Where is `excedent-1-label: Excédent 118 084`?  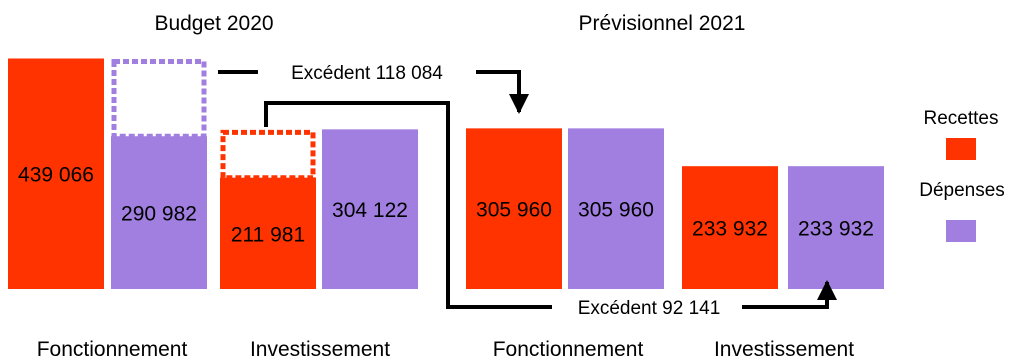 excedent-1-label: Excédent 118 084 is located at coordinates (367, 73).